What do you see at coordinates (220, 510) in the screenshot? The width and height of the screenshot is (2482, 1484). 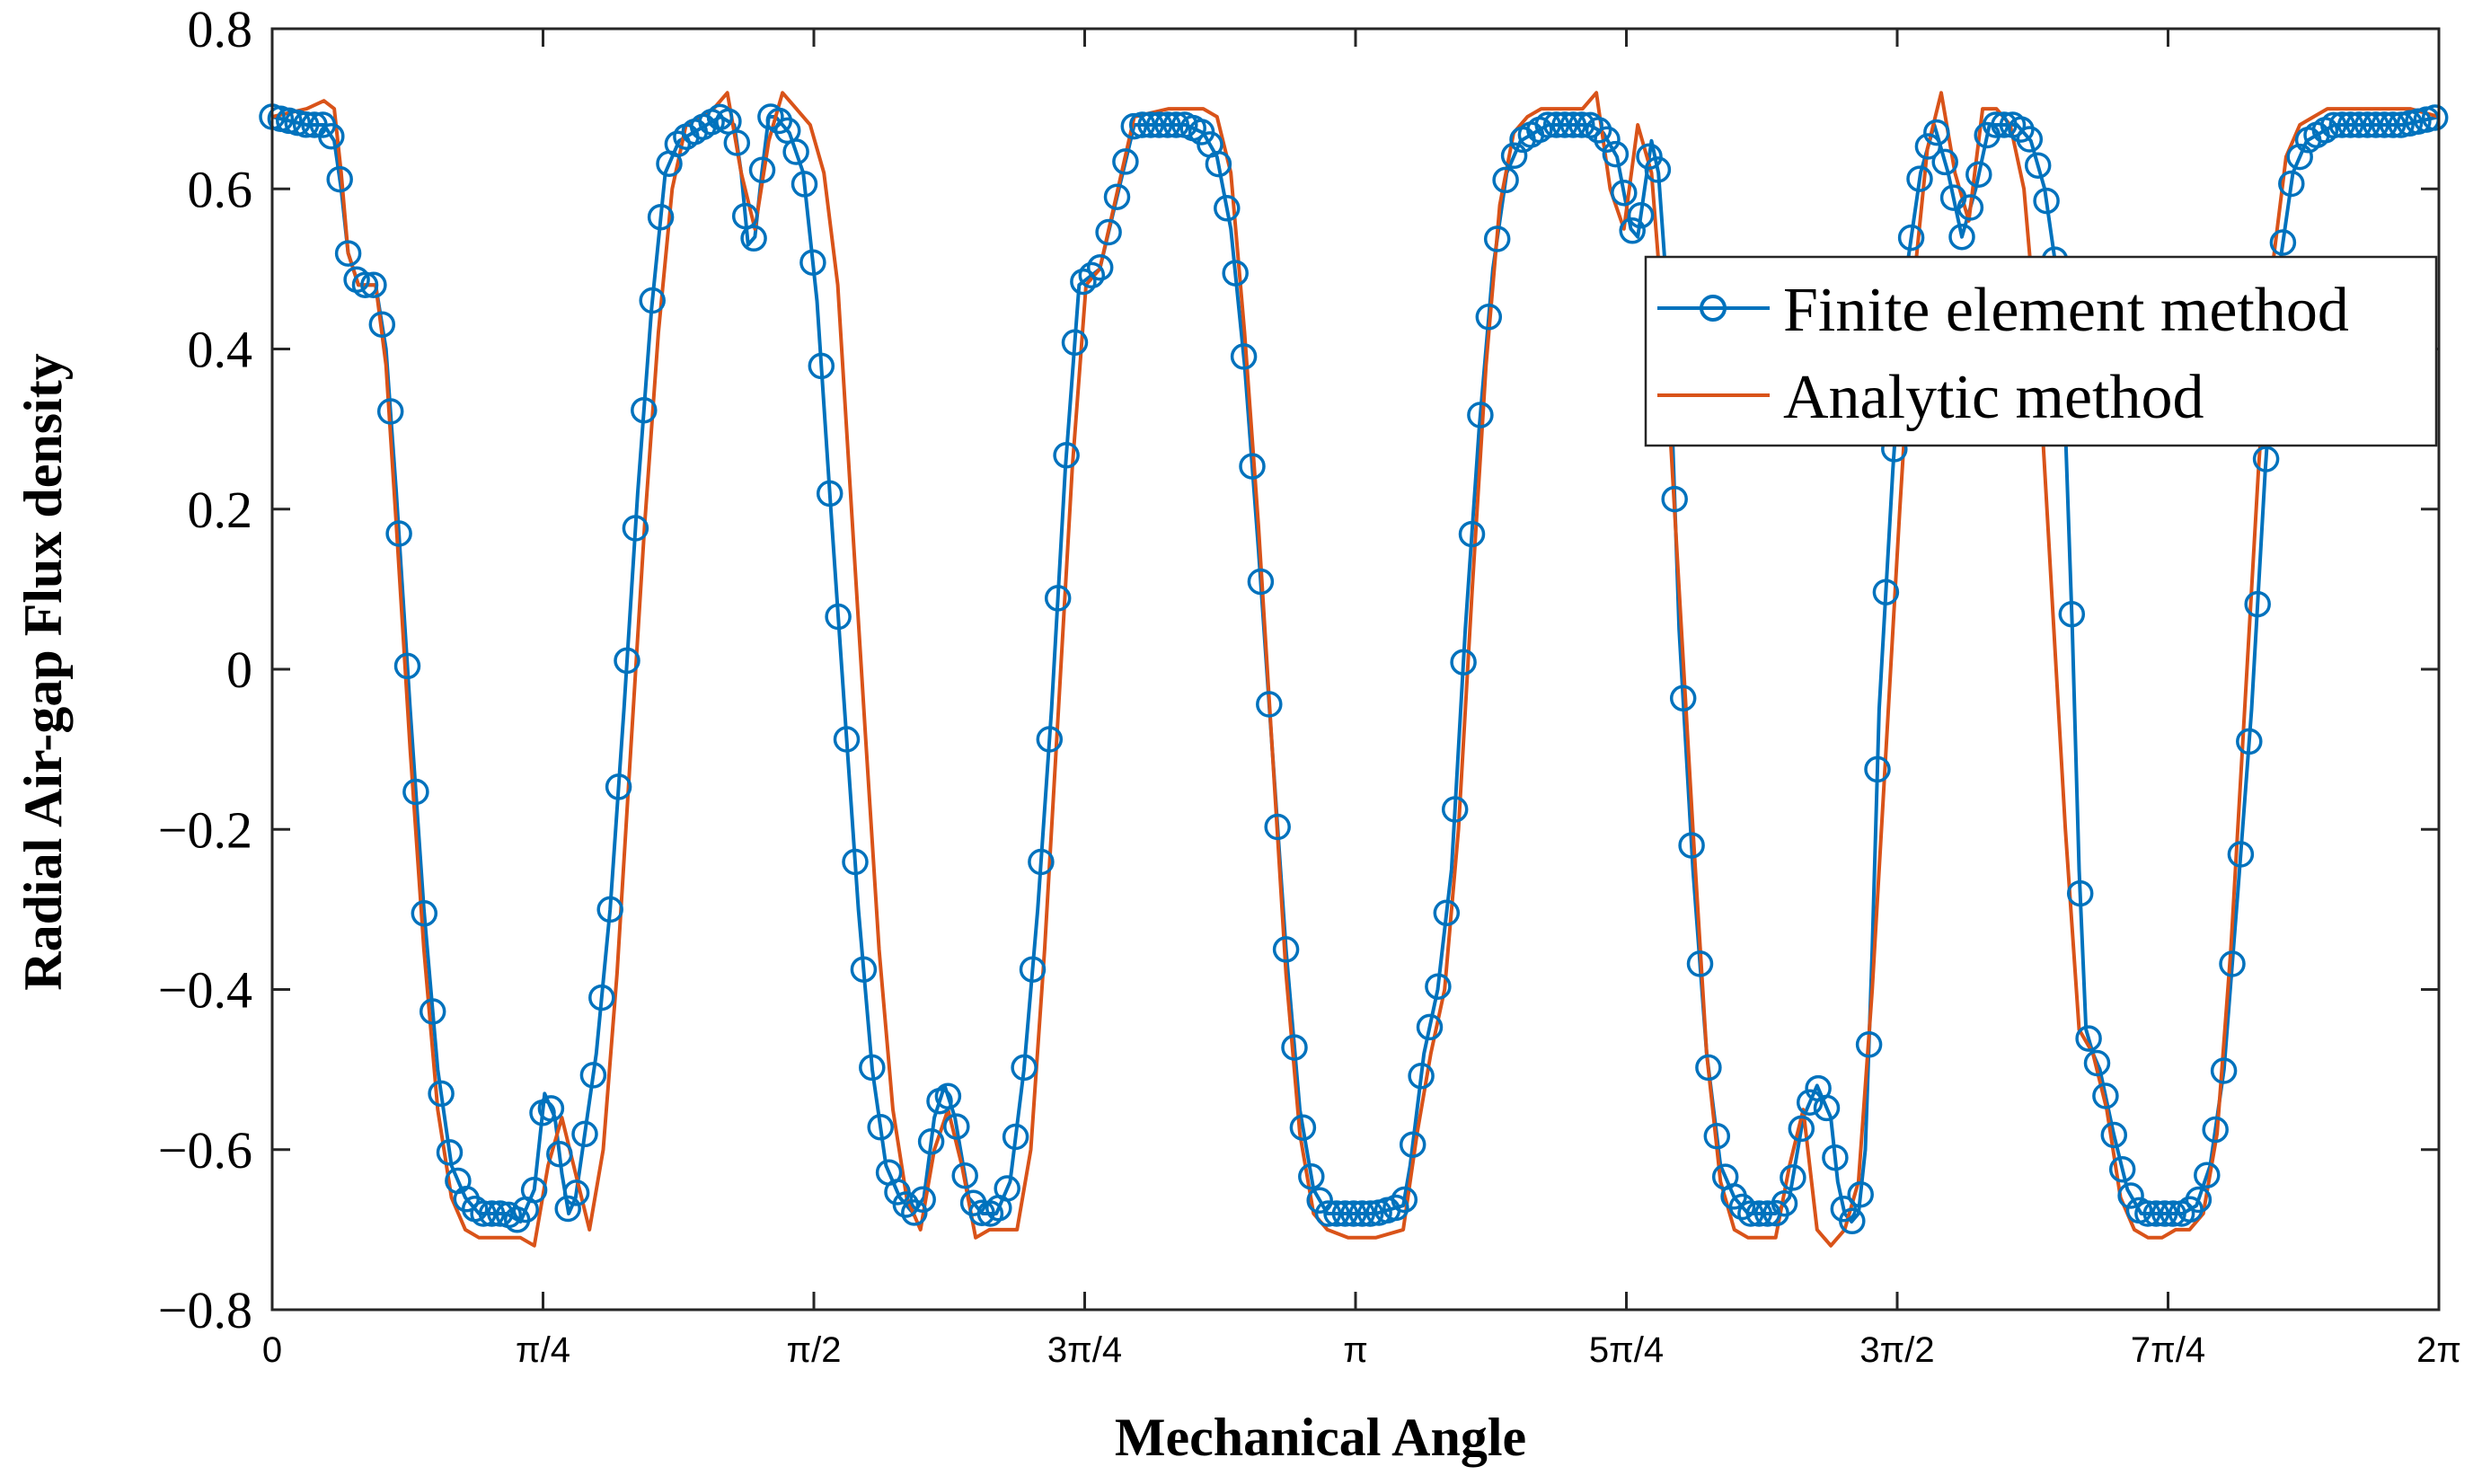 I see `y-tick-label: 0.2` at bounding box center [220, 510].